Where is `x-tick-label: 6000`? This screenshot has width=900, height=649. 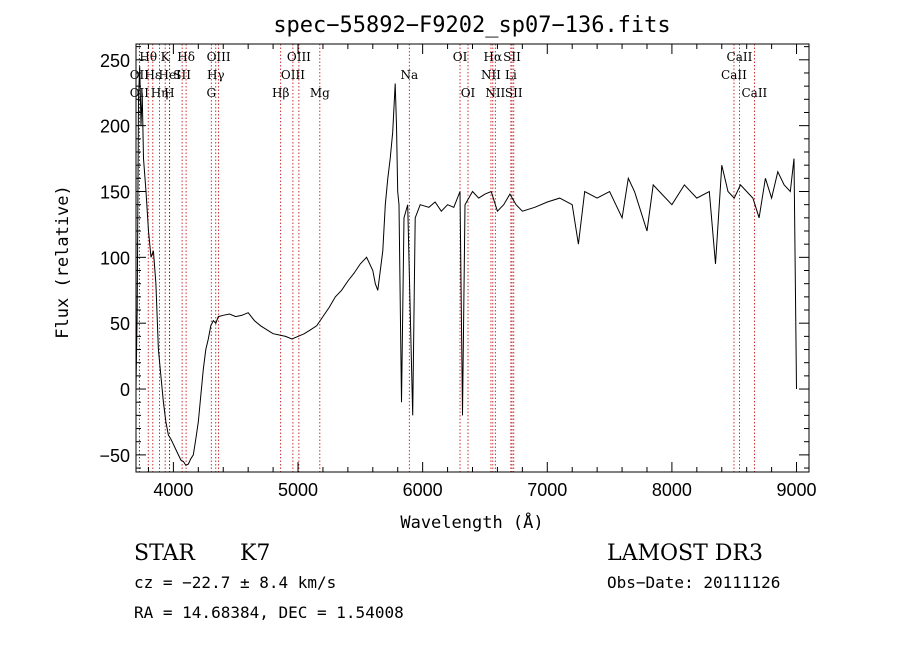
x-tick-label: 6000 is located at coordinates (423, 490).